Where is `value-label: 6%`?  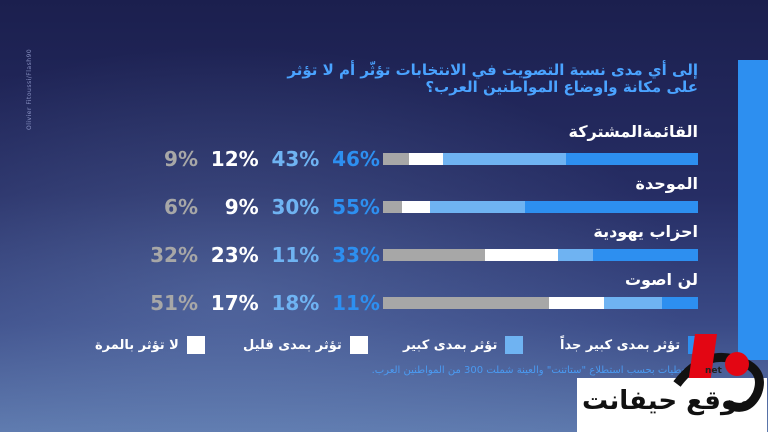 value-label: 6% is located at coordinates (181, 207).